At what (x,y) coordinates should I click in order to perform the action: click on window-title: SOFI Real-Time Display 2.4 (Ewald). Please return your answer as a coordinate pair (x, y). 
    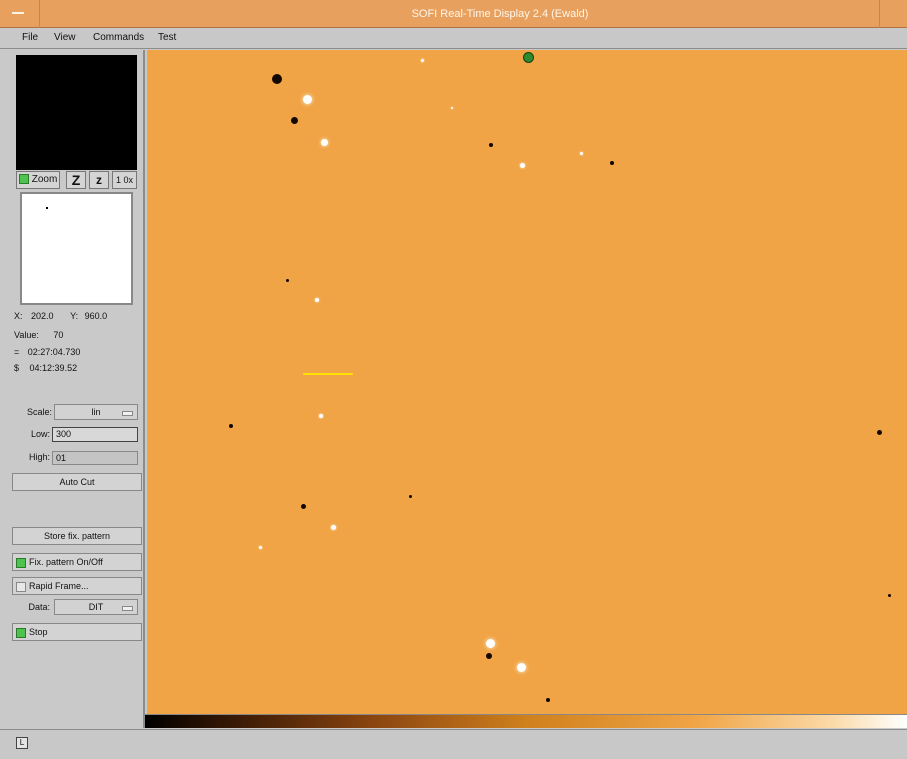
    Looking at the image, I should click on (500, 14).